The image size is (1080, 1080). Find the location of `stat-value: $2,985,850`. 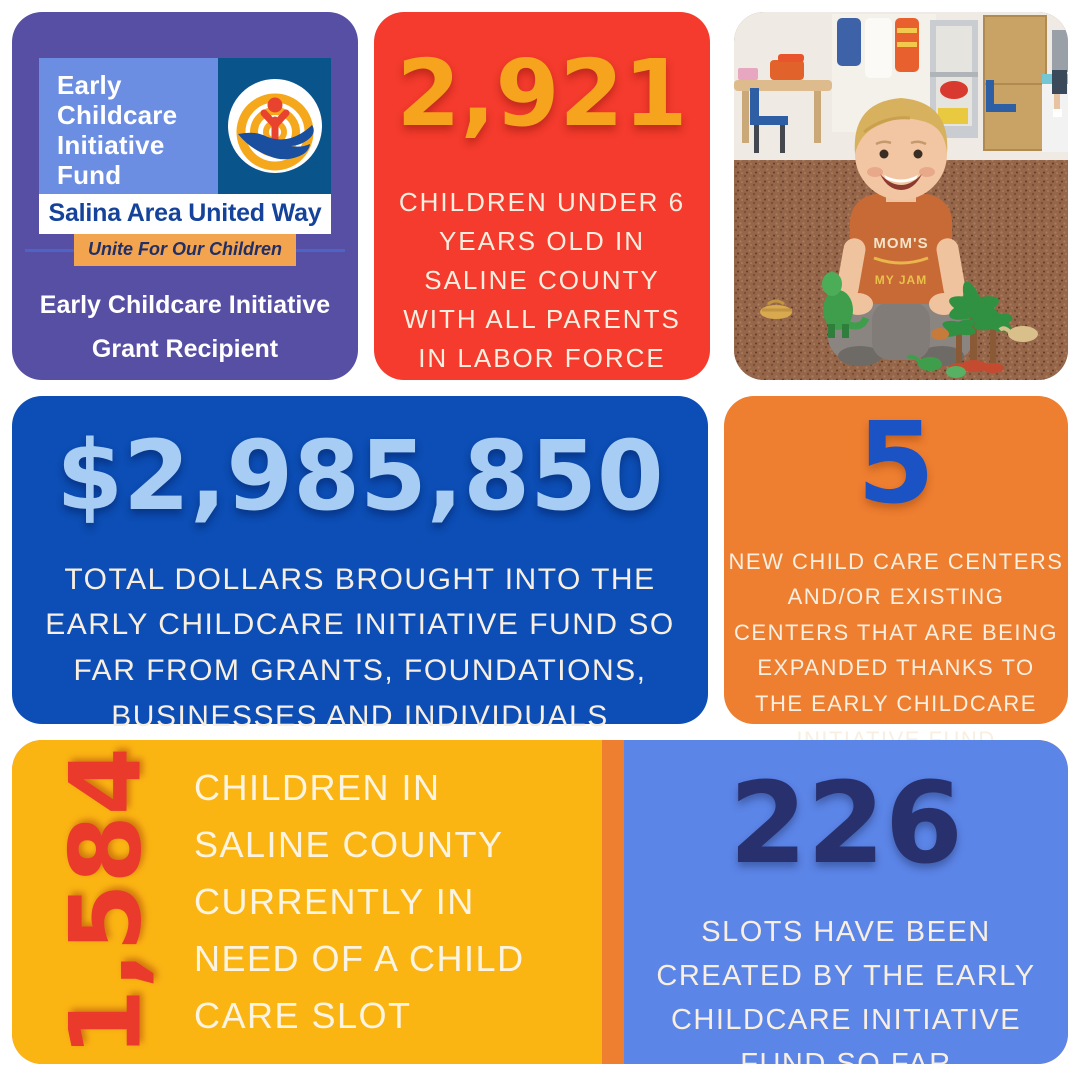

stat-value: $2,985,850 is located at coordinates (360, 476).